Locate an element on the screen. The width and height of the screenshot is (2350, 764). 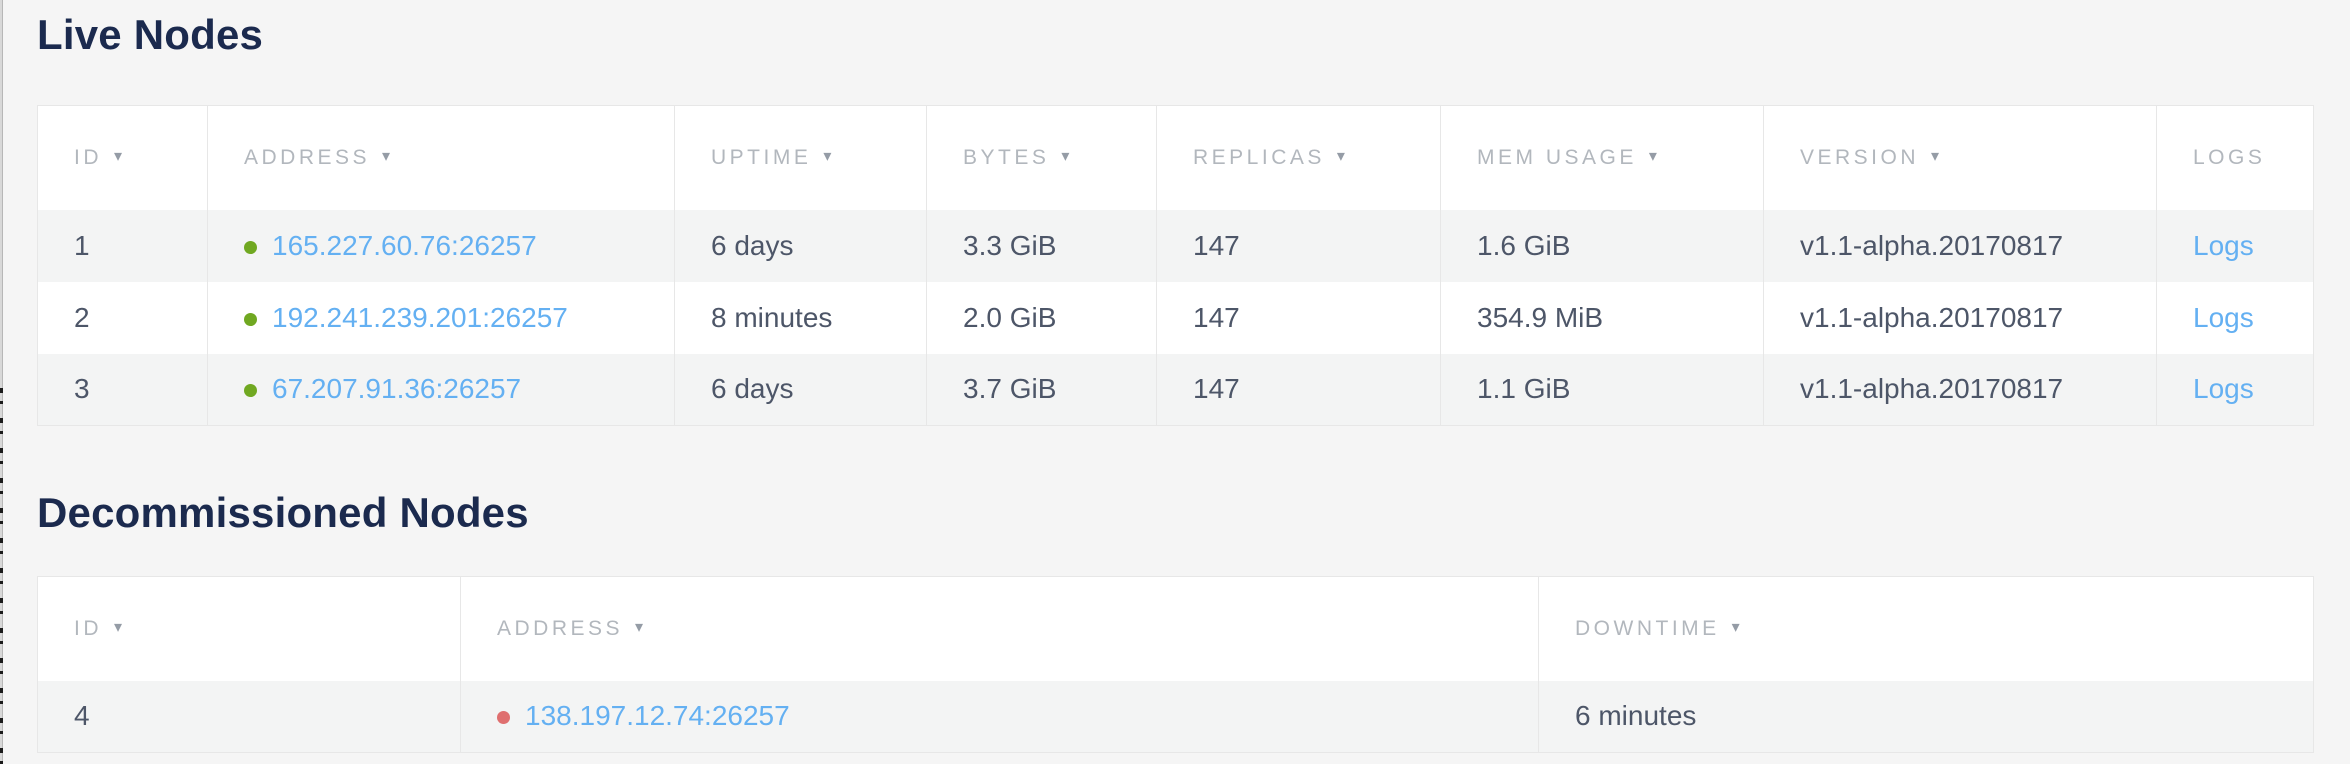
column-header-mem-usage: MEM USAGE ▾ is located at coordinates (1602, 157).